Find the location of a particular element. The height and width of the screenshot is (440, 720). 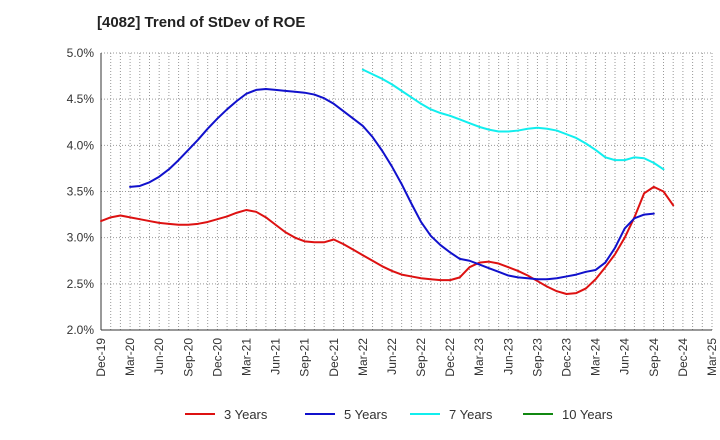

x-tick-label: Mar-25 is located at coordinates (712, 357).